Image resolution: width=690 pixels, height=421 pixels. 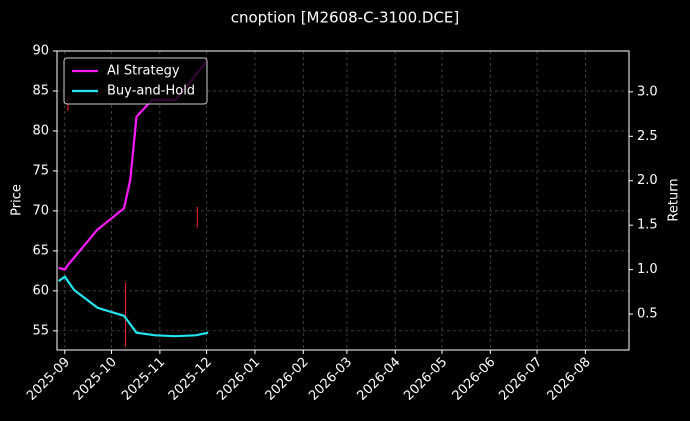 I want to click on y-tick-label: 65, so click(x=40, y=250).